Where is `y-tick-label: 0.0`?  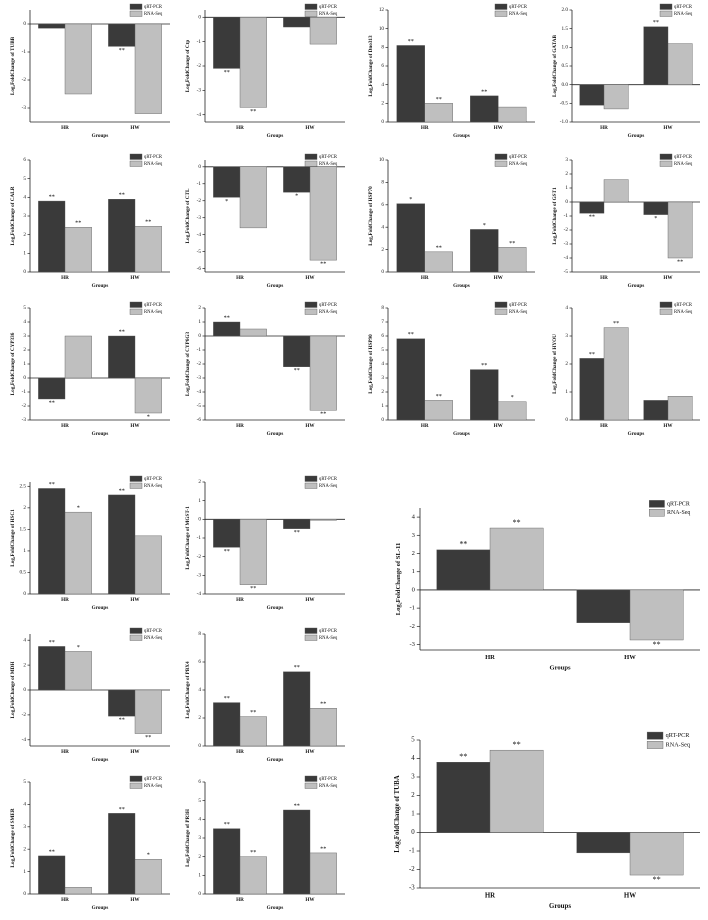 y-tick-label: 0.0 is located at coordinates (565, 85).